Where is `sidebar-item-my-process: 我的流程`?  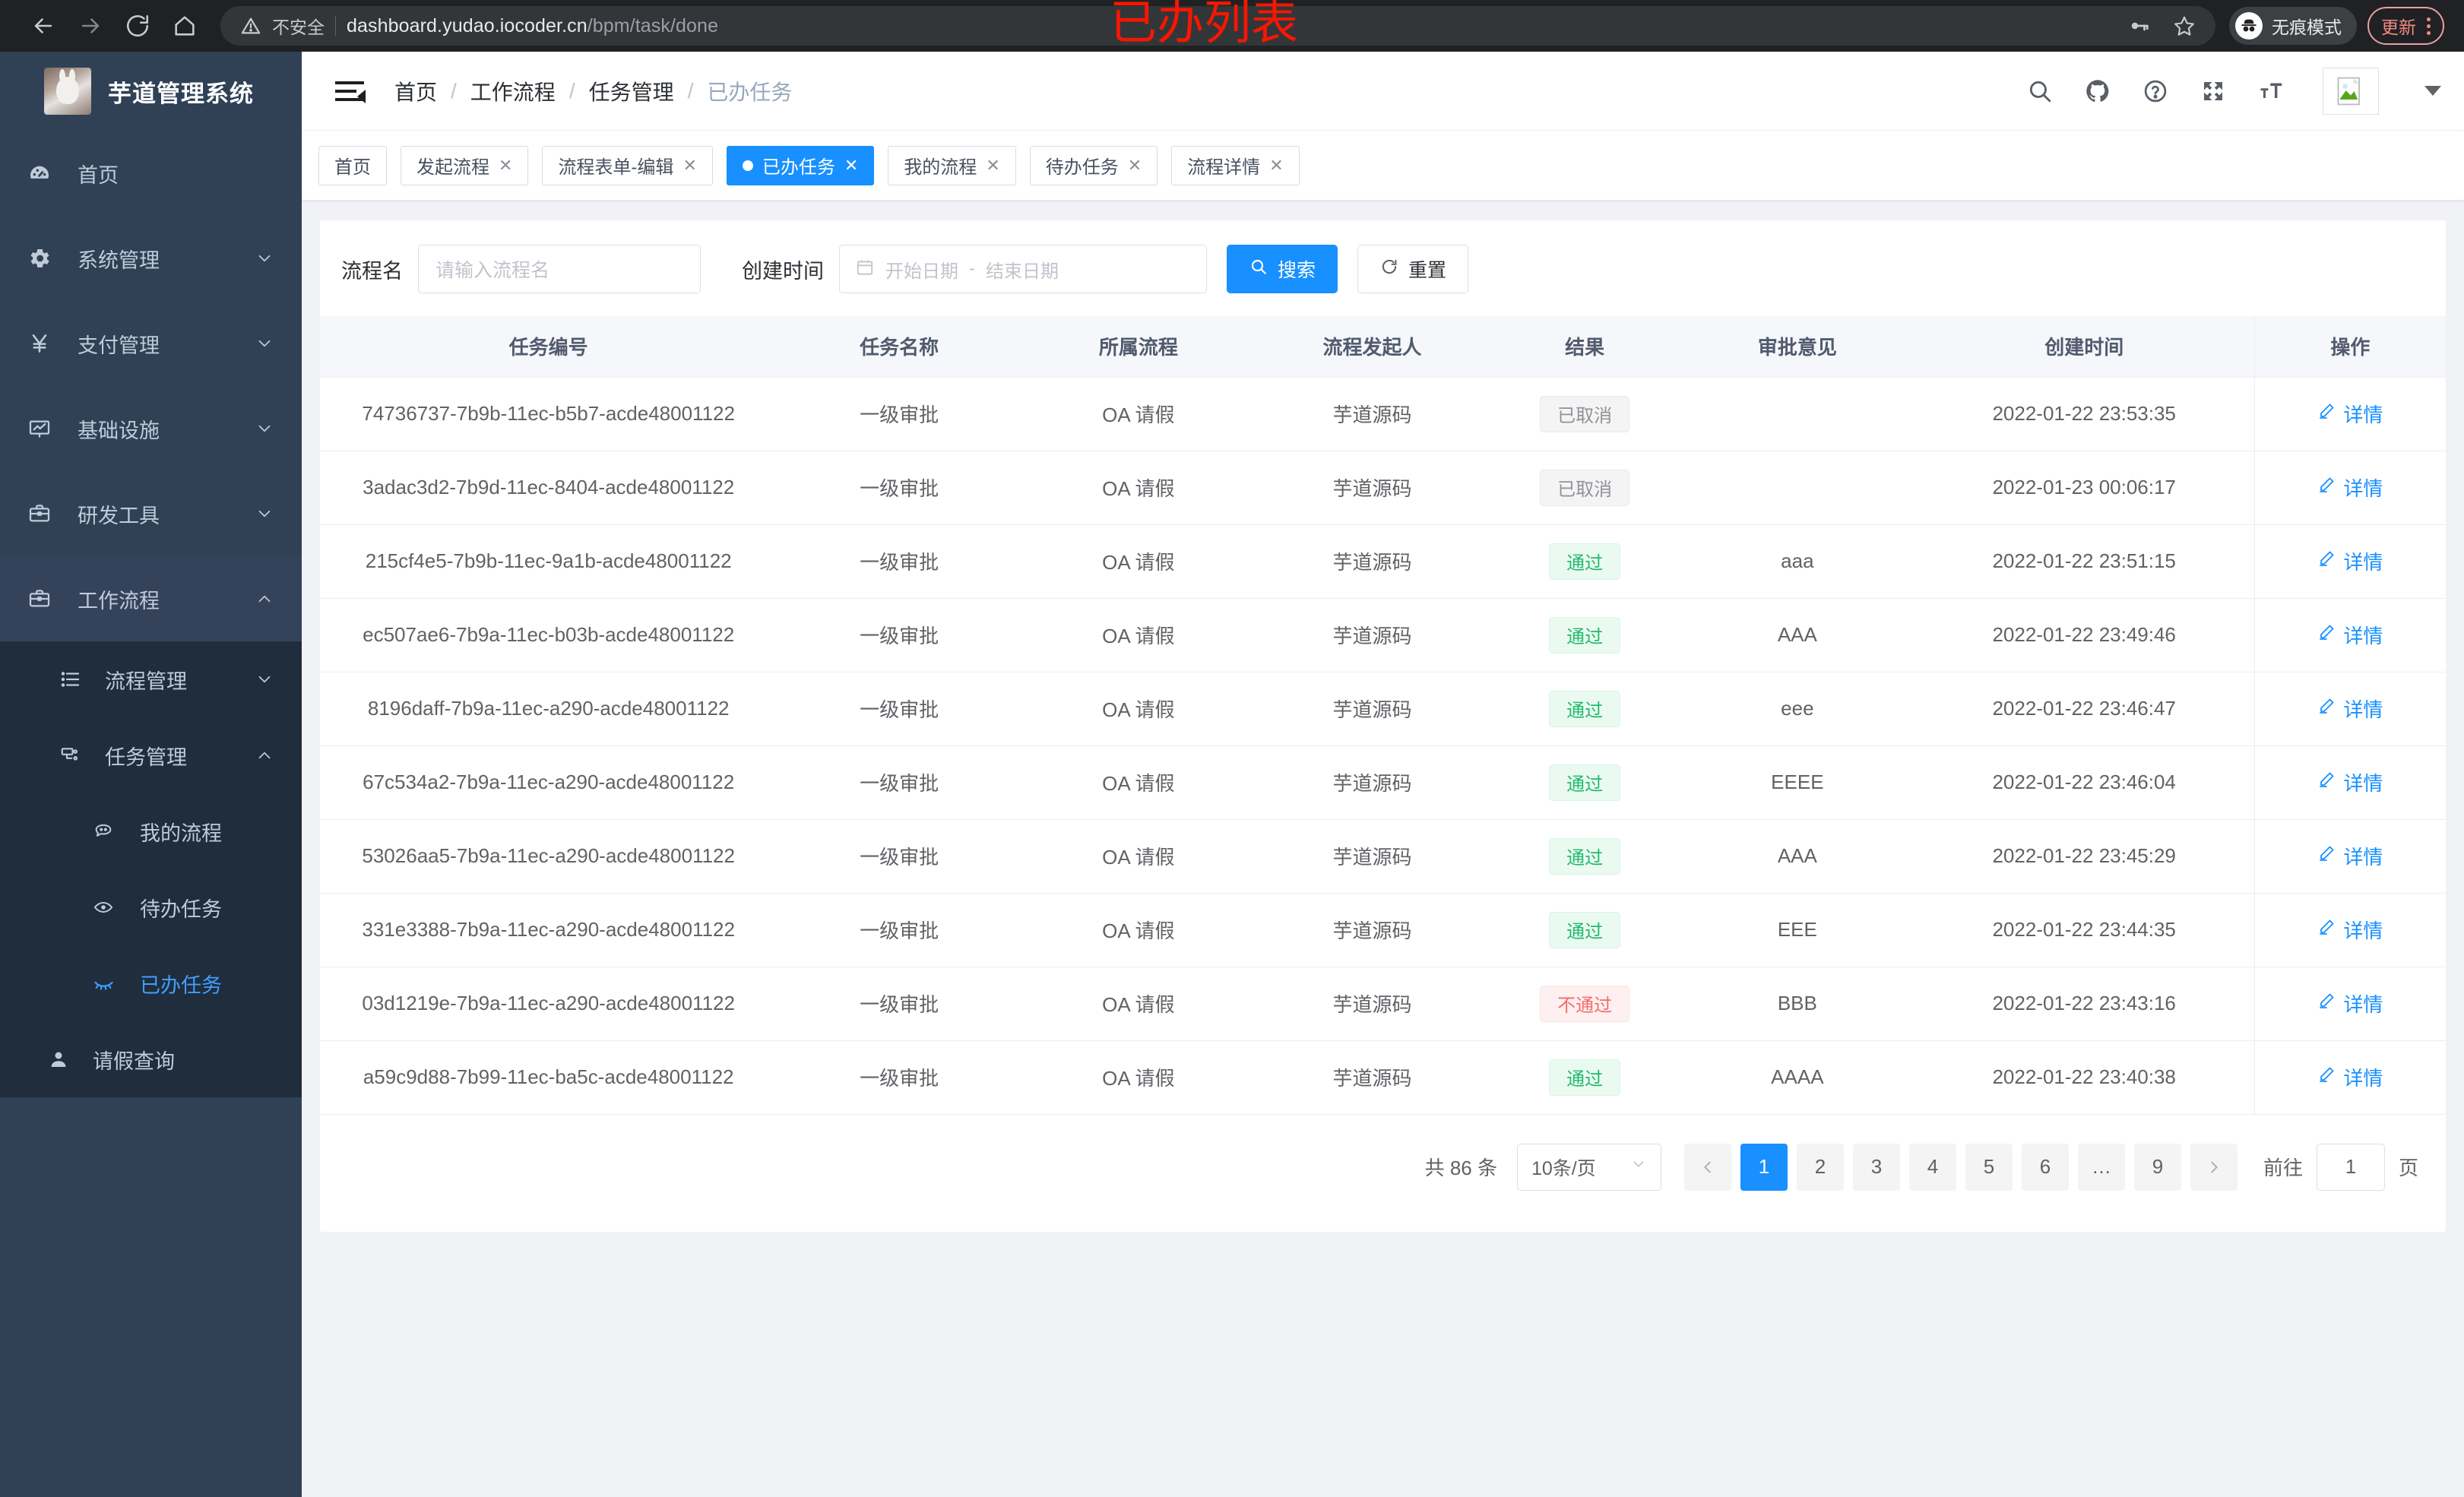 sidebar-item-my-process: 我的流程 is located at coordinates (151, 831).